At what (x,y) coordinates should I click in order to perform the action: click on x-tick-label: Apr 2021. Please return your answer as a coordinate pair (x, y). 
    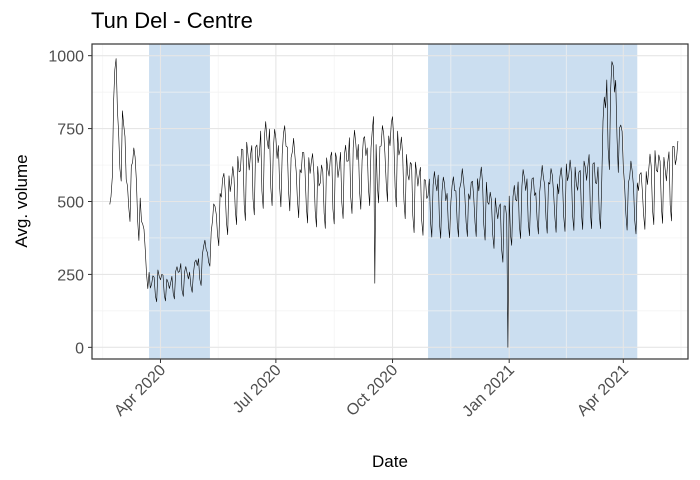
    Looking at the image, I should click on (603, 391).